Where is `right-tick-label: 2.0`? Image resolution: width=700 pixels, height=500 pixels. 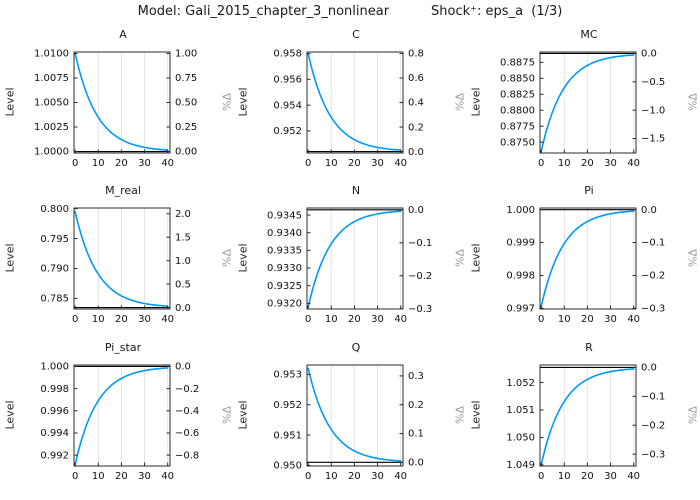
right-tick-label: 2.0 is located at coordinates (183, 214).